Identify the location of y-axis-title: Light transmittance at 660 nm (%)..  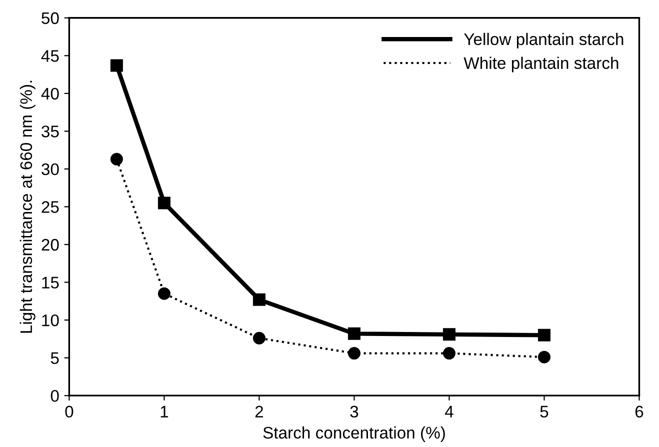
(28, 206).